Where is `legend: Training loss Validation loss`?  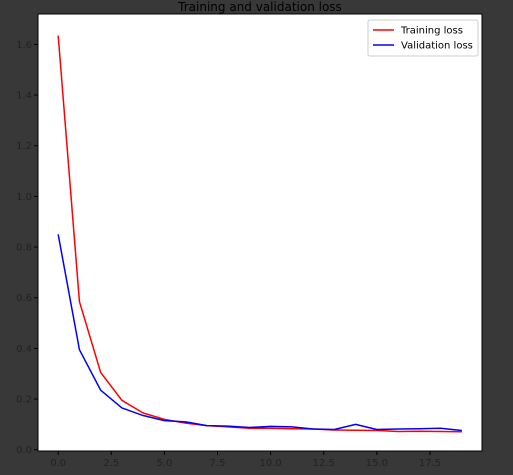
legend: Training loss Validation loss is located at coordinates (423, 38).